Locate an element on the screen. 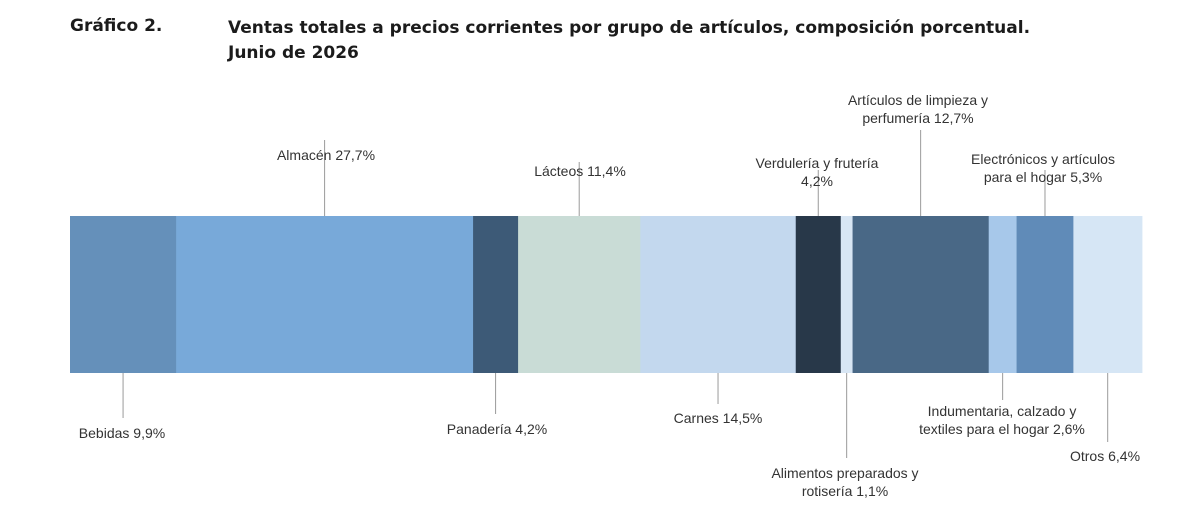  segment-label-line: Bebidas 9,9% is located at coordinates (122, 433).